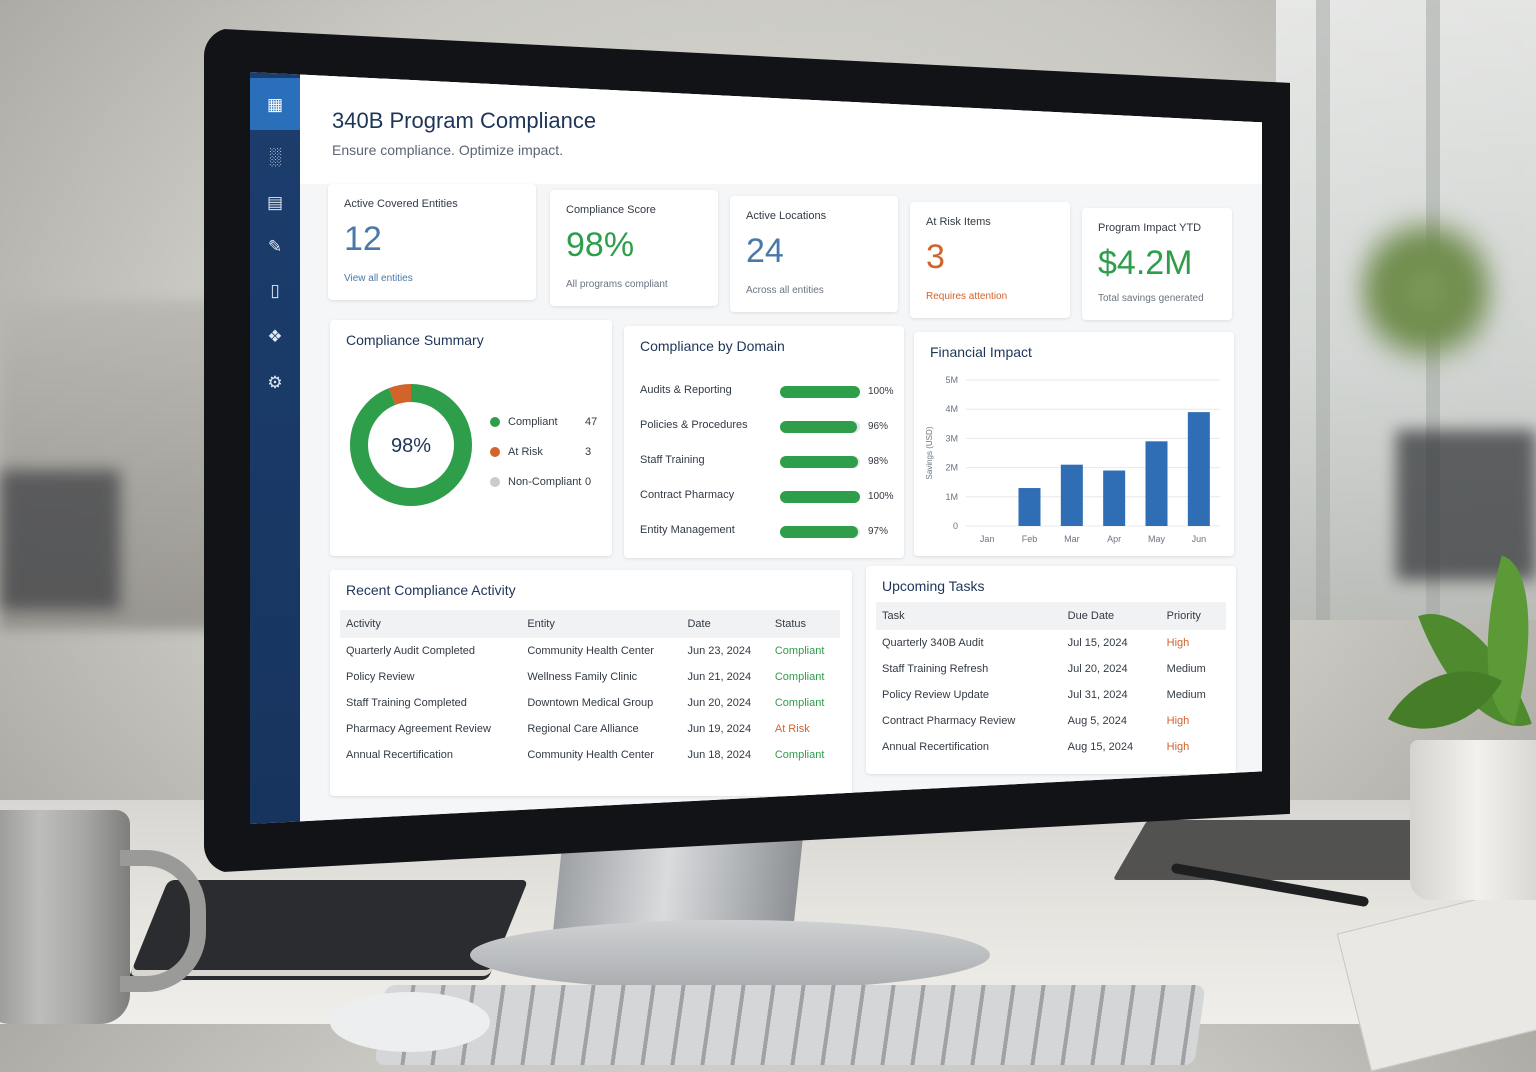  Describe the element at coordinates (990, 260) in the screenshot. I see `kpi-card-at-risk: At Risk Items 3 Requires attention` at that location.